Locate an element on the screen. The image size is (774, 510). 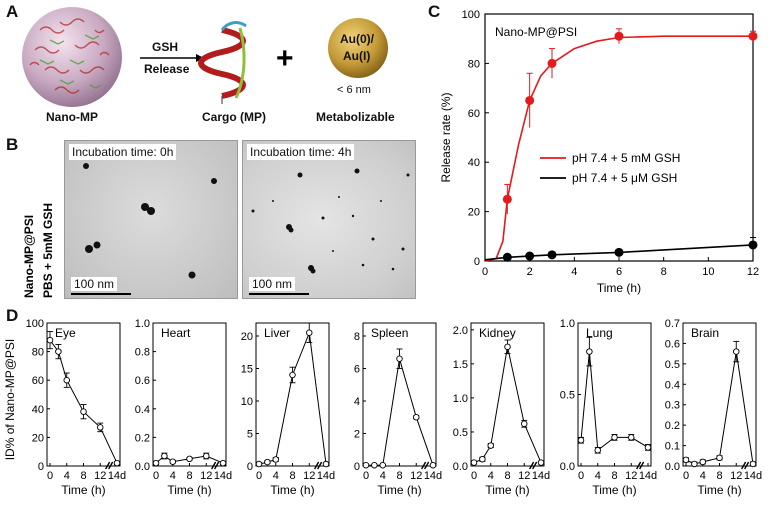
chart-d-xtick-label-5-3: 12 is located at coordinates (631, 476).